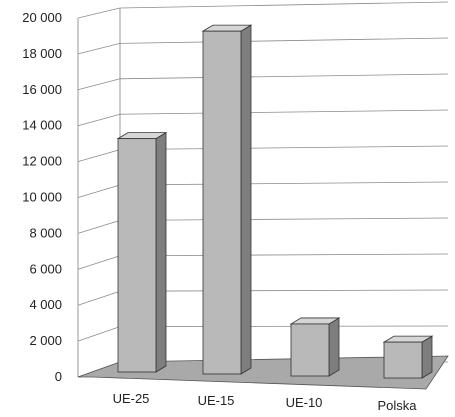 This screenshot has height=417, width=455. What do you see at coordinates (45, 232) in the screenshot?
I see `y-tick-label: 8 000` at bounding box center [45, 232].